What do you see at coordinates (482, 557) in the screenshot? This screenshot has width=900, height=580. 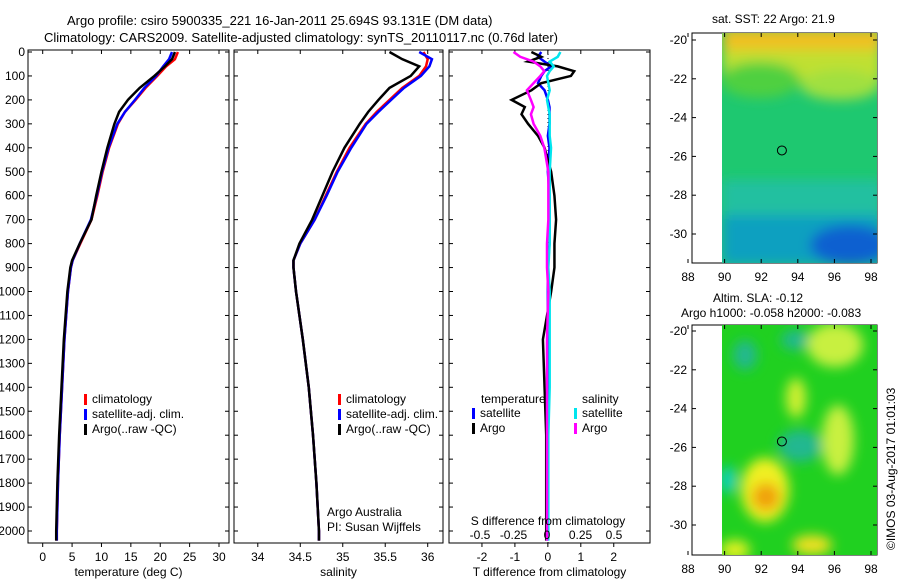 I see `x-tick-label: -2` at bounding box center [482, 557].